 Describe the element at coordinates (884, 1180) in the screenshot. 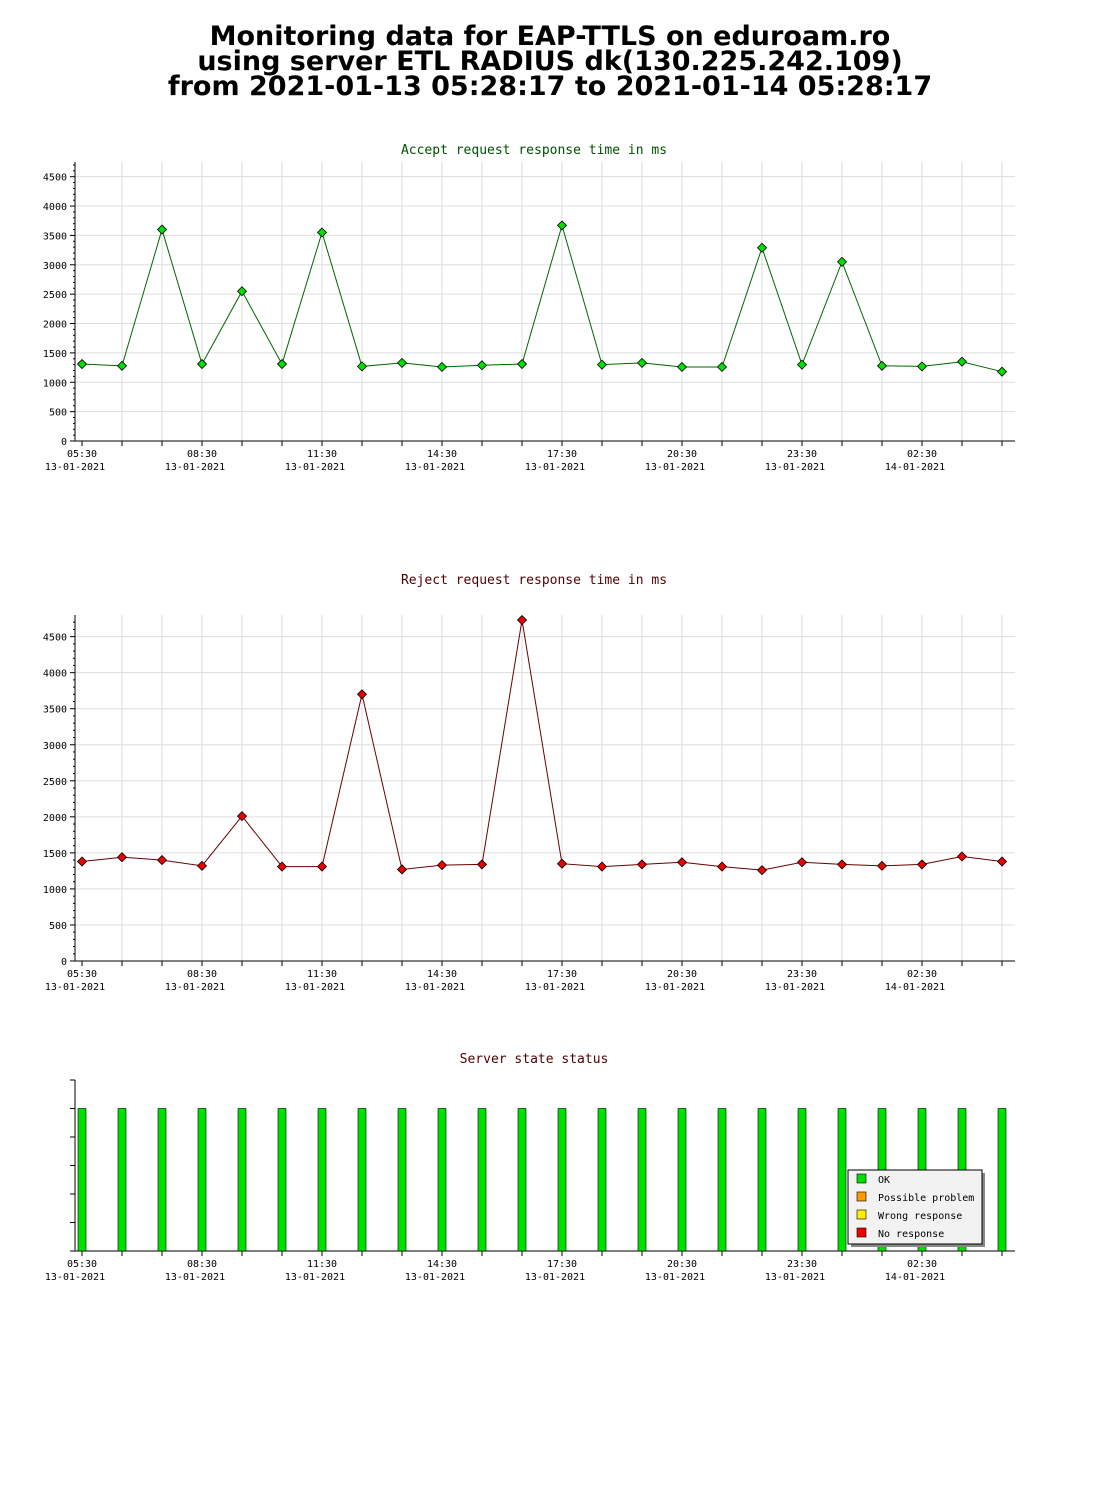

I see `legend-label: OK` at that location.